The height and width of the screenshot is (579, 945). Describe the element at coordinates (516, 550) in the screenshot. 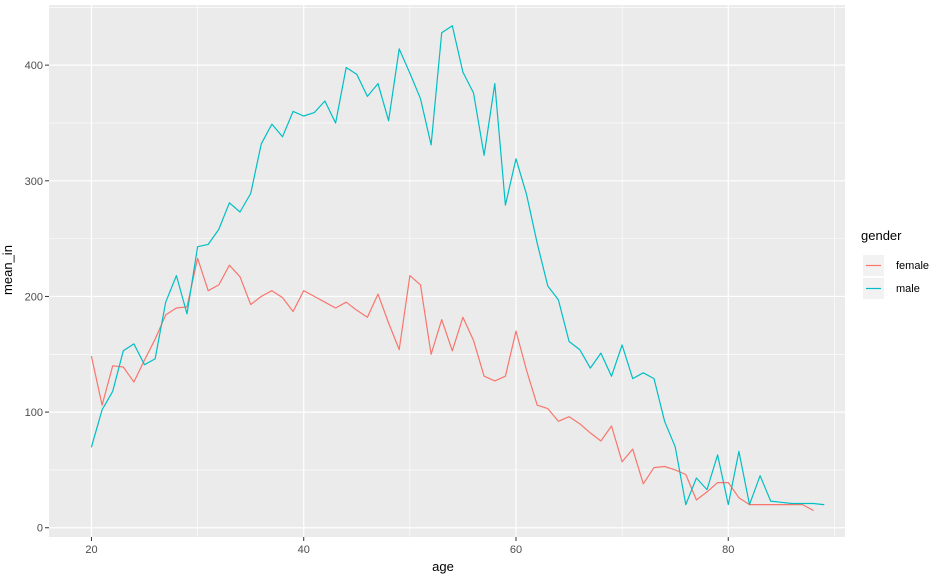

I see `x-tick-label: 60` at that location.